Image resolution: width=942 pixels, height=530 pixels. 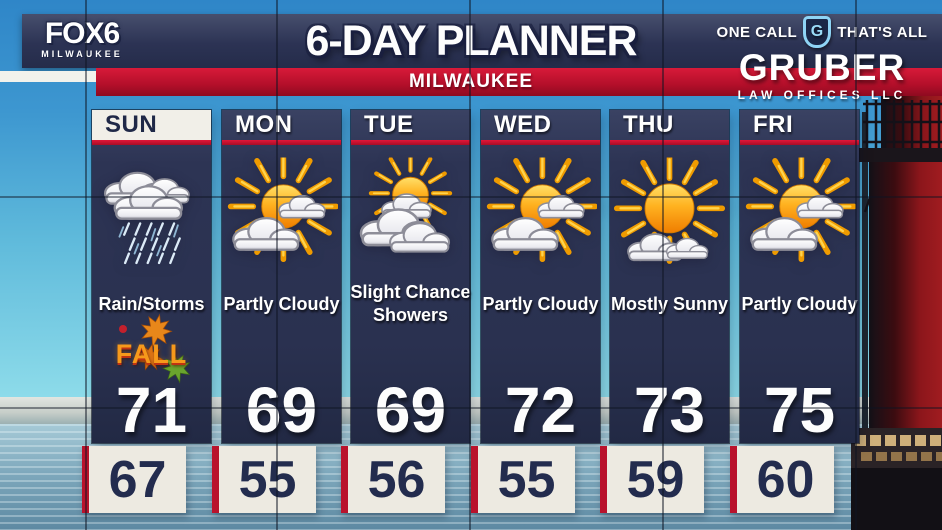 What do you see at coordinates (410, 303) in the screenshot?
I see `condition-label: Slight Chance Showers` at bounding box center [410, 303].